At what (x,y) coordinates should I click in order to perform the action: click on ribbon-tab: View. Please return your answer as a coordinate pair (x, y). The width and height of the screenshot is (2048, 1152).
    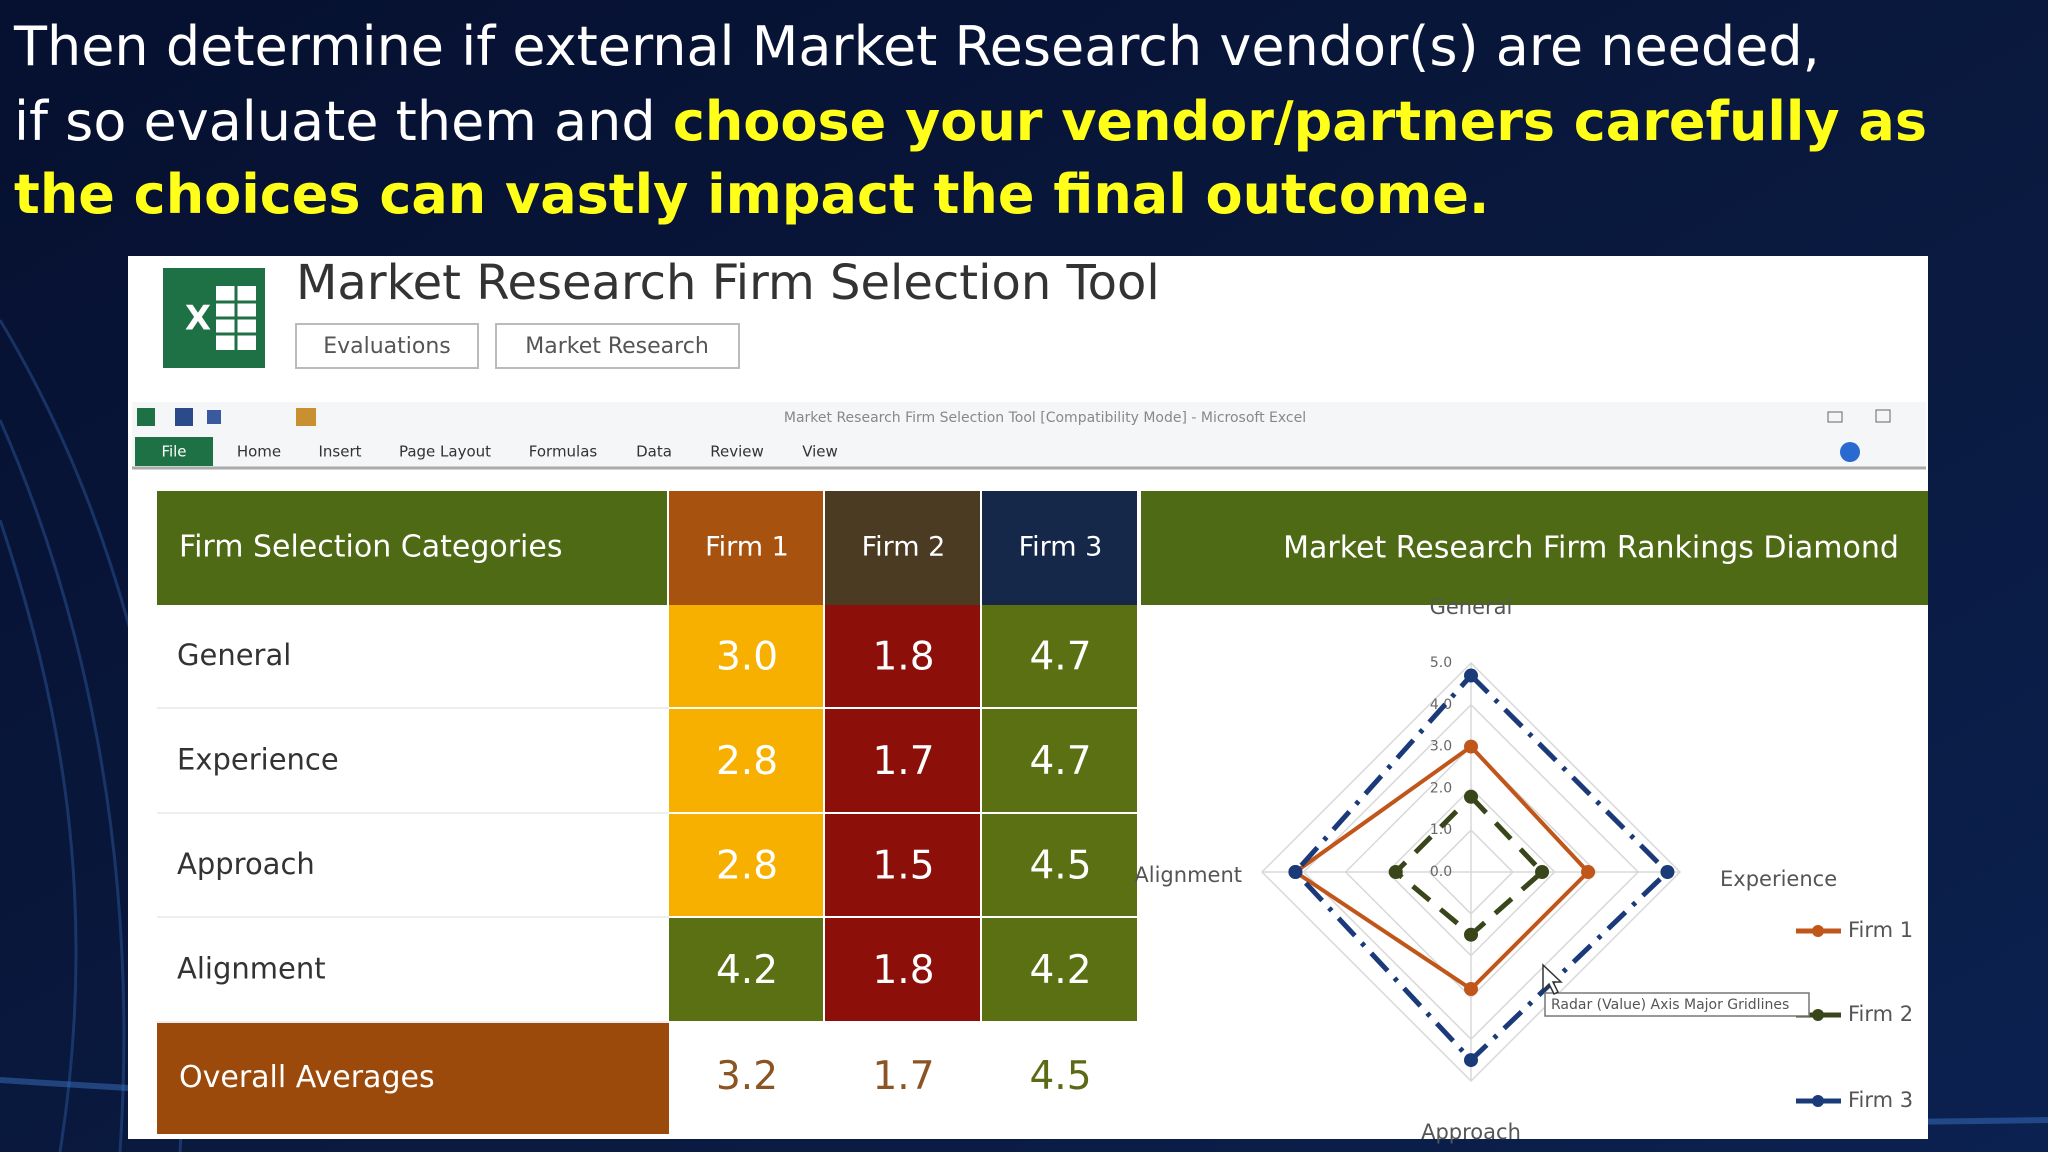
    Looking at the image, I should click on (820, 452).